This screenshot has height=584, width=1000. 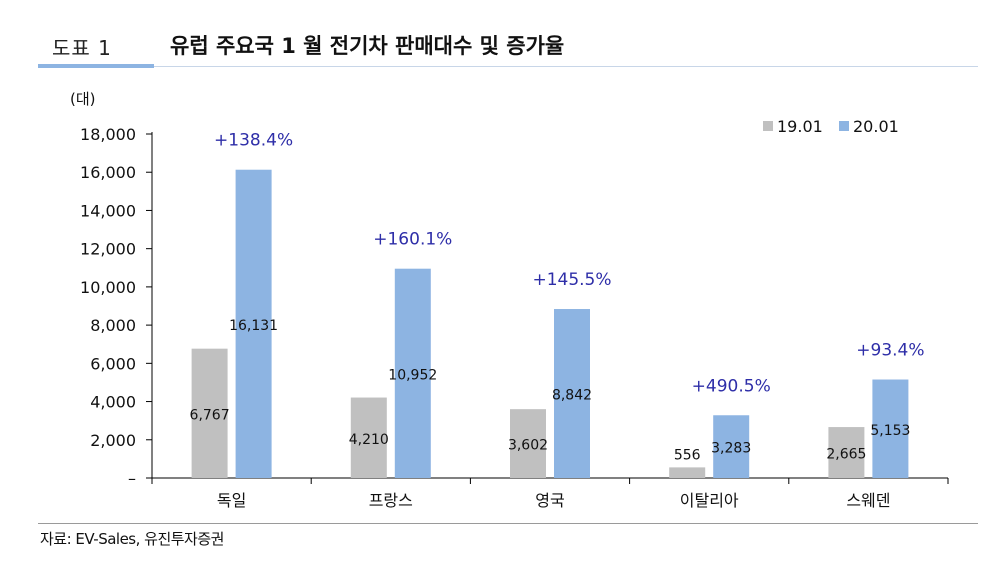 I want to click on y-tick-label: 4,000, so click(x=113, y=402).